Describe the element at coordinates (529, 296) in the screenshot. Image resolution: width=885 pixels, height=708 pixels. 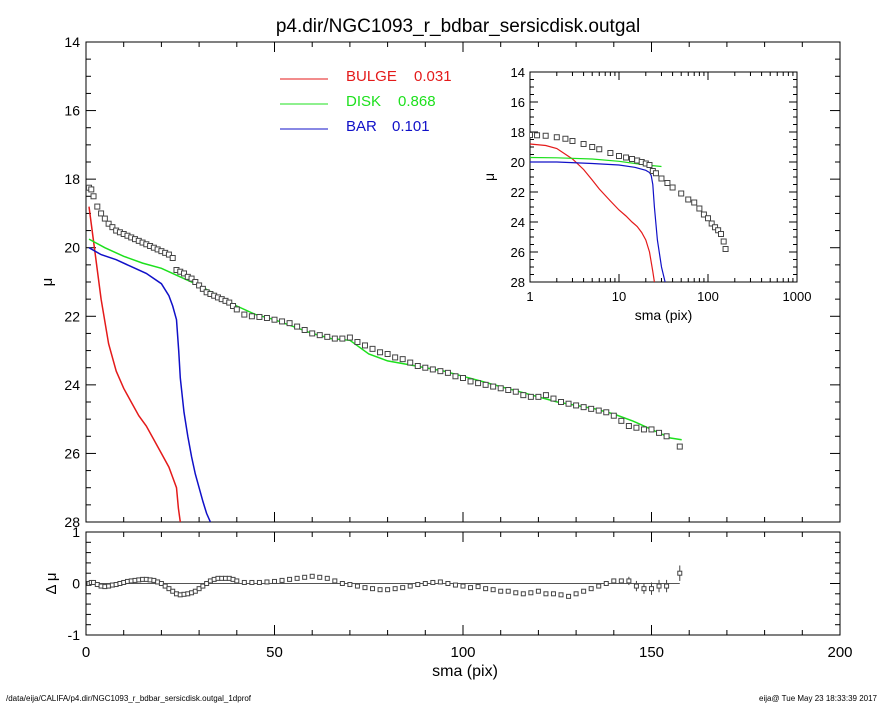
I see `inset-x-tick-label: 1` at that location.